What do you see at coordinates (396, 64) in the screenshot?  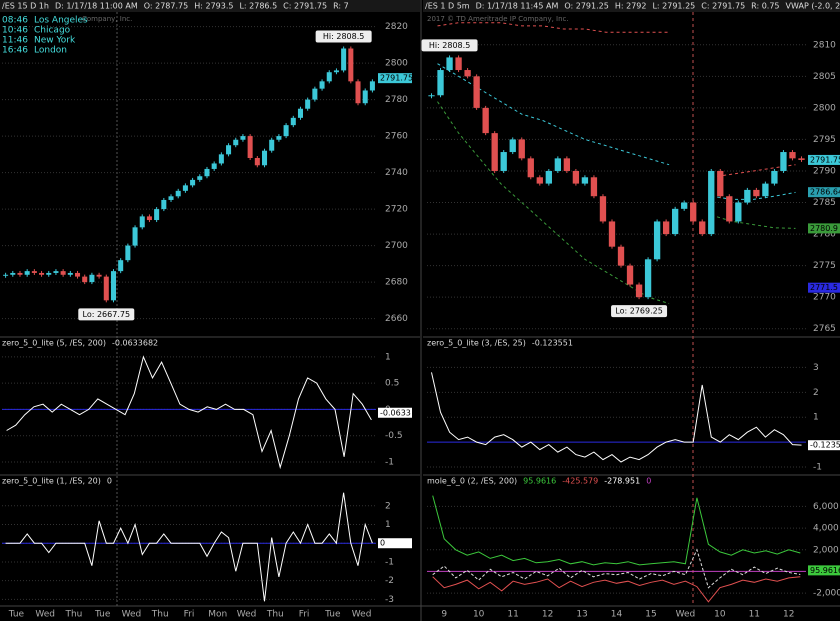 I see `y-tick-label: 2800` at bounding box center [396, 64].